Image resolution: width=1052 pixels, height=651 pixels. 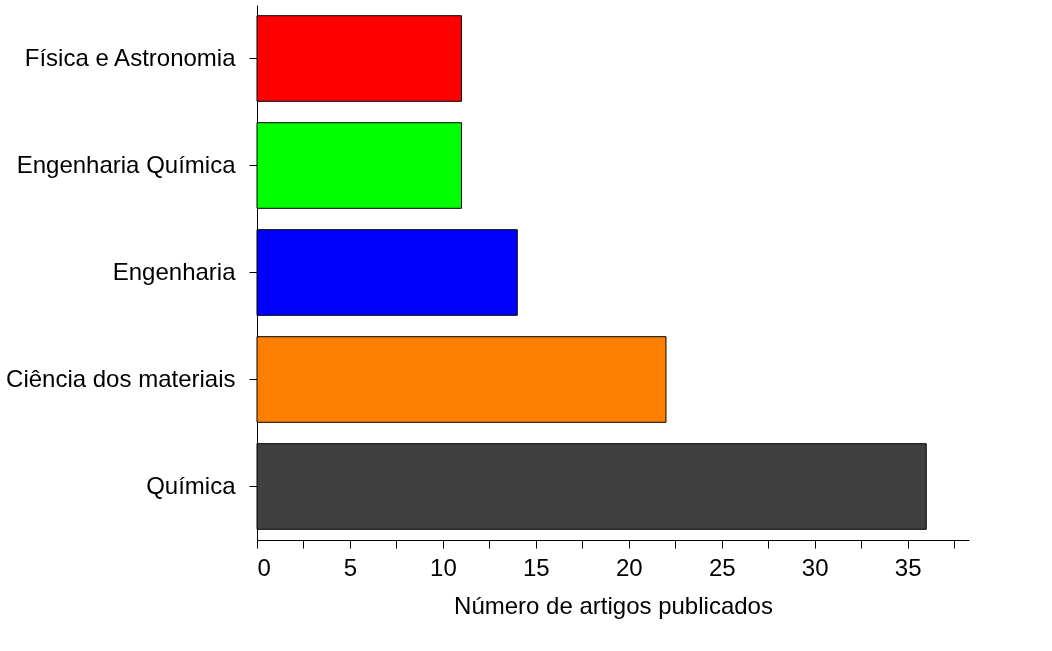 What do you see at coordinates (264, 567) in the screenshot?
I see `x-tick-label: 0` at bounding box center [264, 567].